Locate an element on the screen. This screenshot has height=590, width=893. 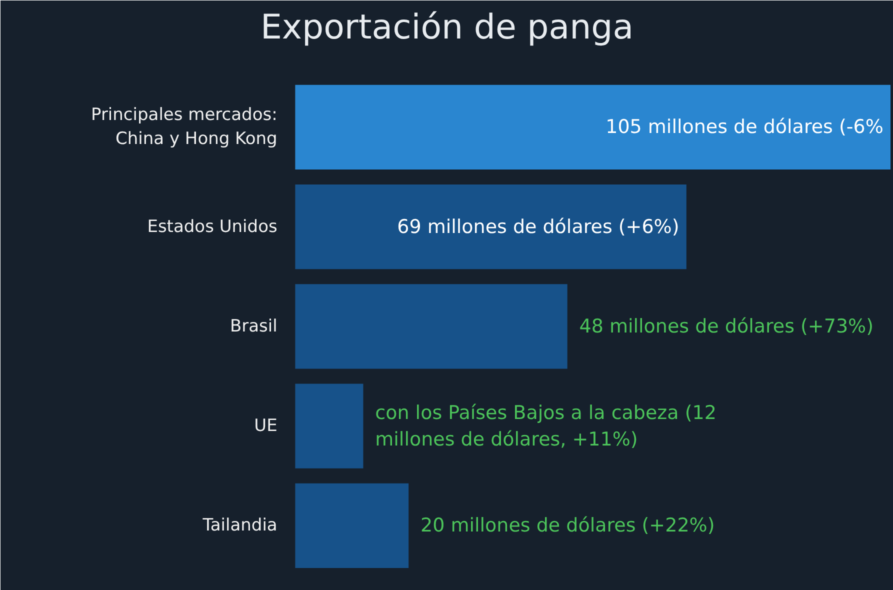
y-tick-label: Tailandia is located at coordinates (240, 526).